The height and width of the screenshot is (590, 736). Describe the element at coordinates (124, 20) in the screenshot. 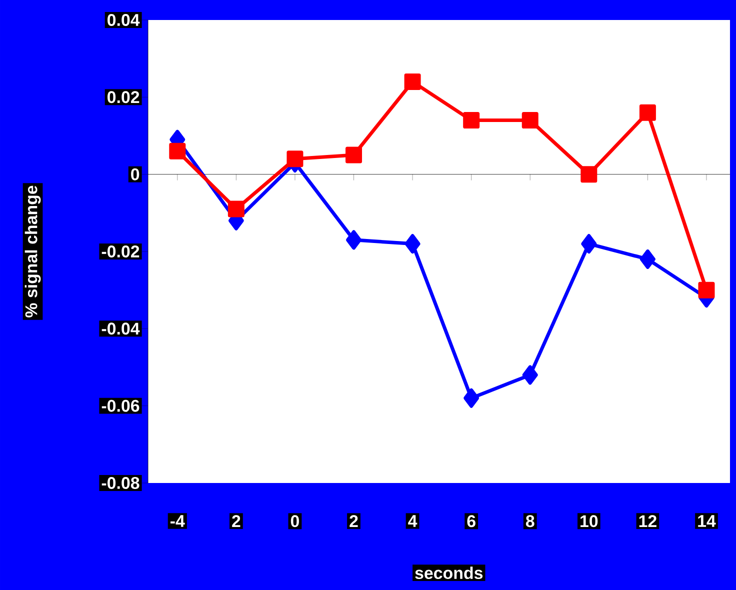

I see `y-tick-label: 0.04` at that location.